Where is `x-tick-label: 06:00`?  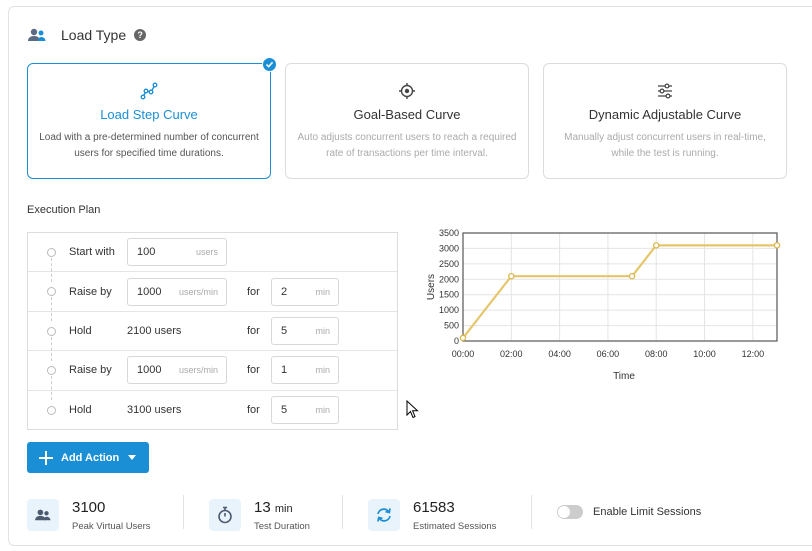
x-tick-label: 06:00 is located at coordinates (608, 354).